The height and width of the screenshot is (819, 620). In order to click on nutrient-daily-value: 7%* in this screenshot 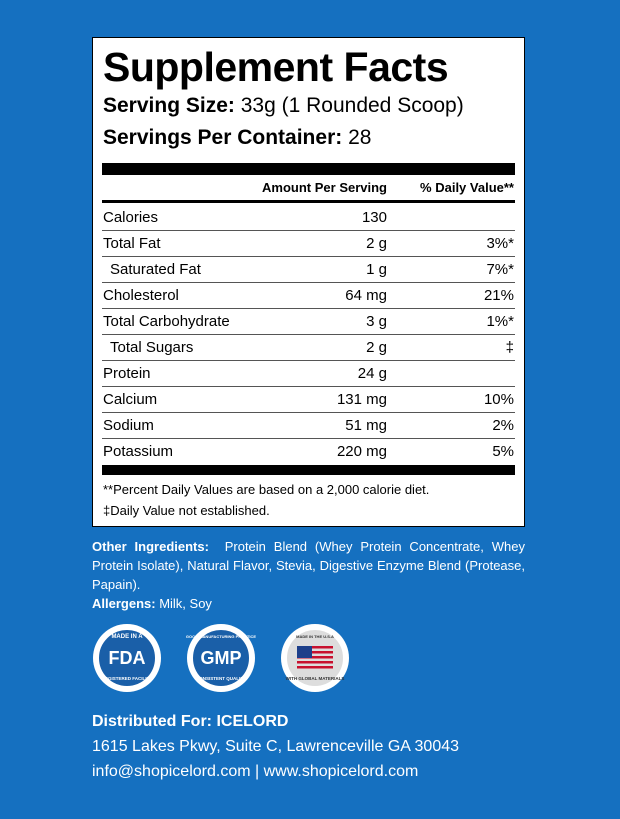, I will do `click(500, 269)`.